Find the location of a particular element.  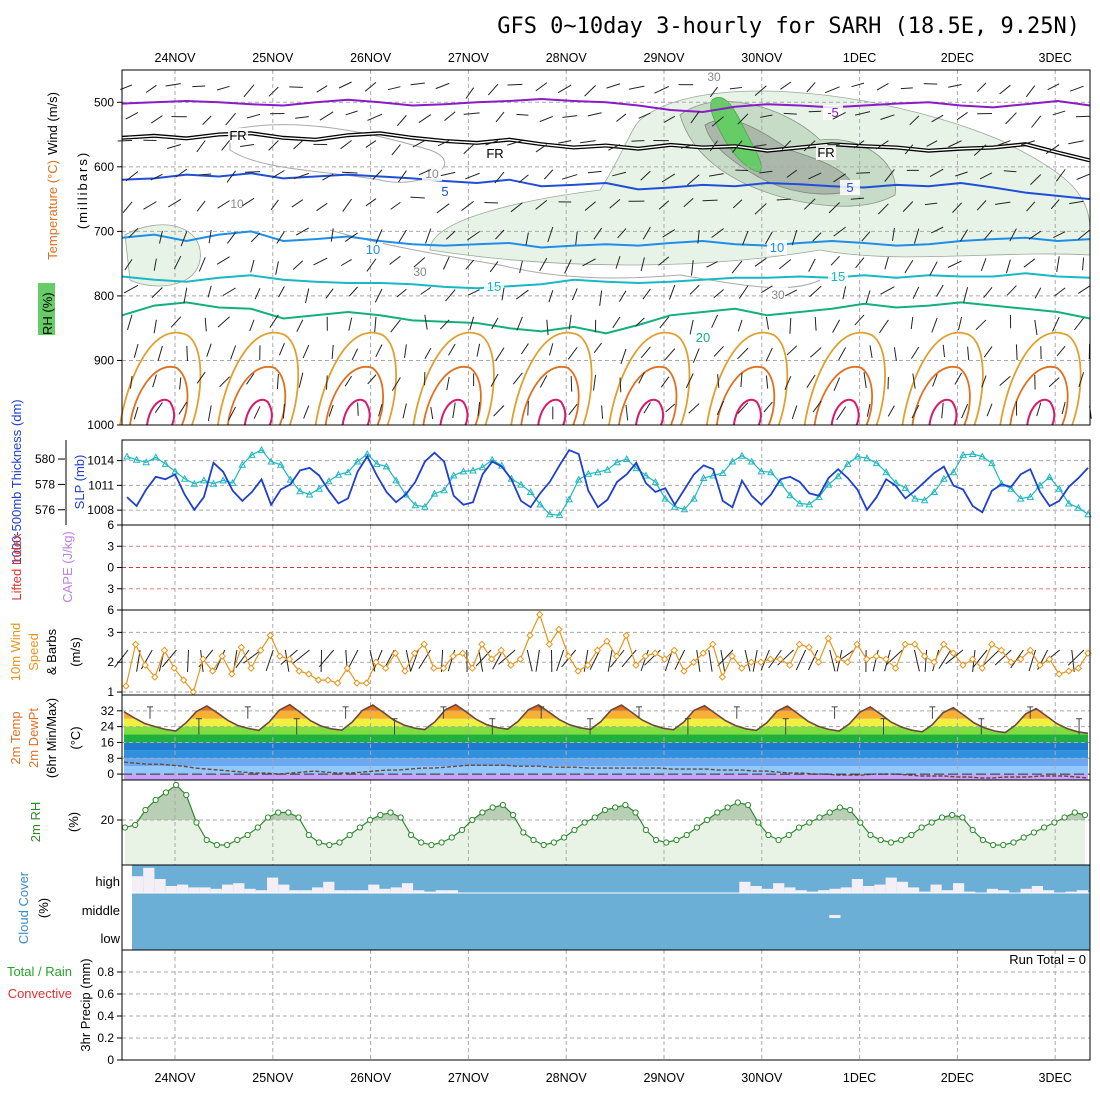

y-tick-label: 1014 is located at coordinates (100, 461).